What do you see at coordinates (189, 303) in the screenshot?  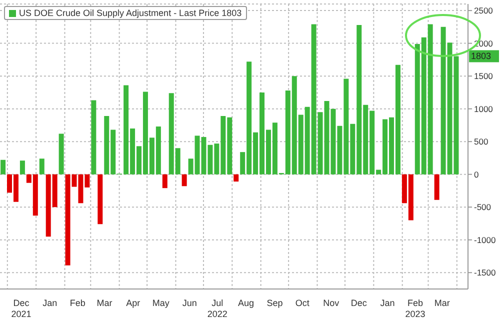 I see `x-tick-label: Jun` at bounding box center [189, 303].